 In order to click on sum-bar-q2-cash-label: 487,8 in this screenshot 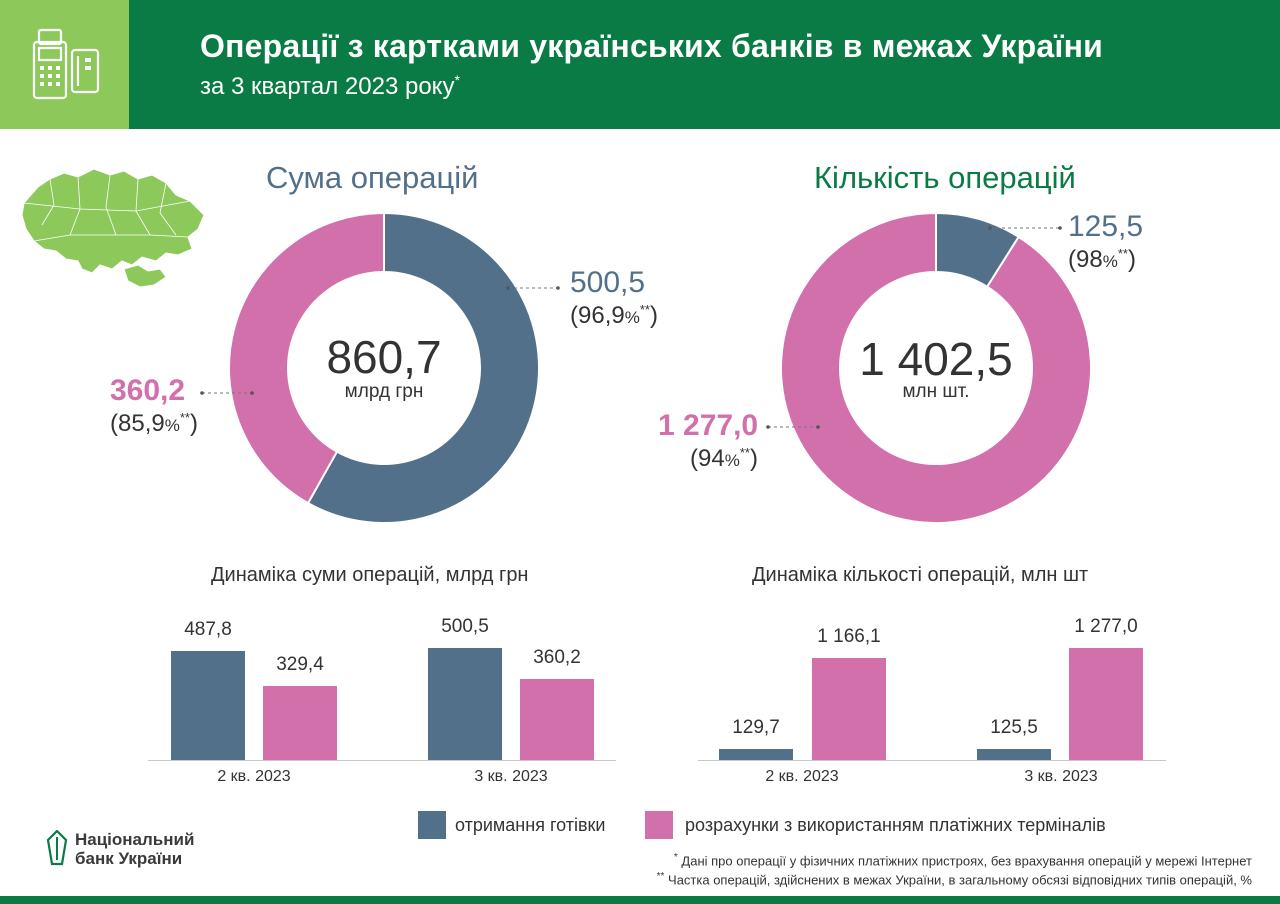, I will do `click(208, 629)`.